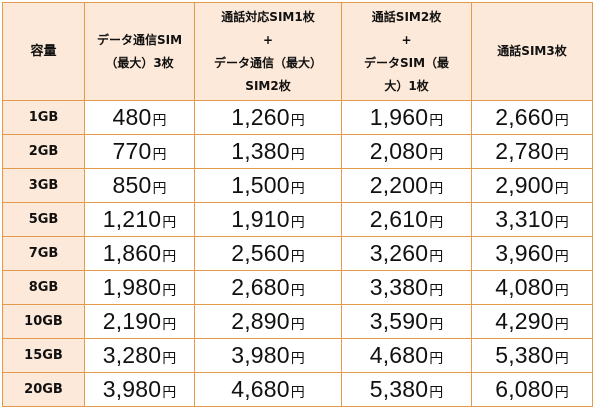  What do you see at coordinates (139, 62) in the screenshot?
I see `header-line: （最大）3枚` at bounding box center [139, 62].